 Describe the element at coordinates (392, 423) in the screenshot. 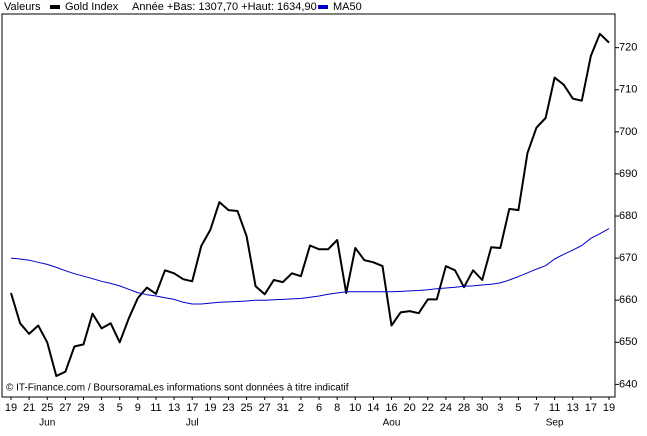

I see `month-label: Aou` at that location.